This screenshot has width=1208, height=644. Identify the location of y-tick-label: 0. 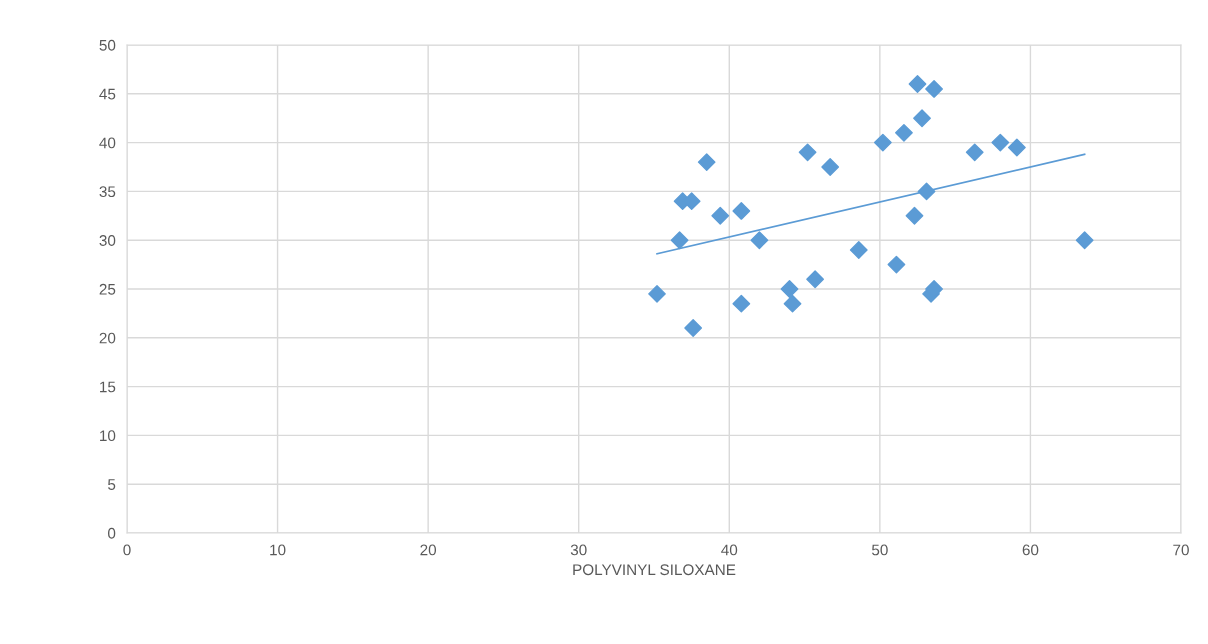
(111, 533).